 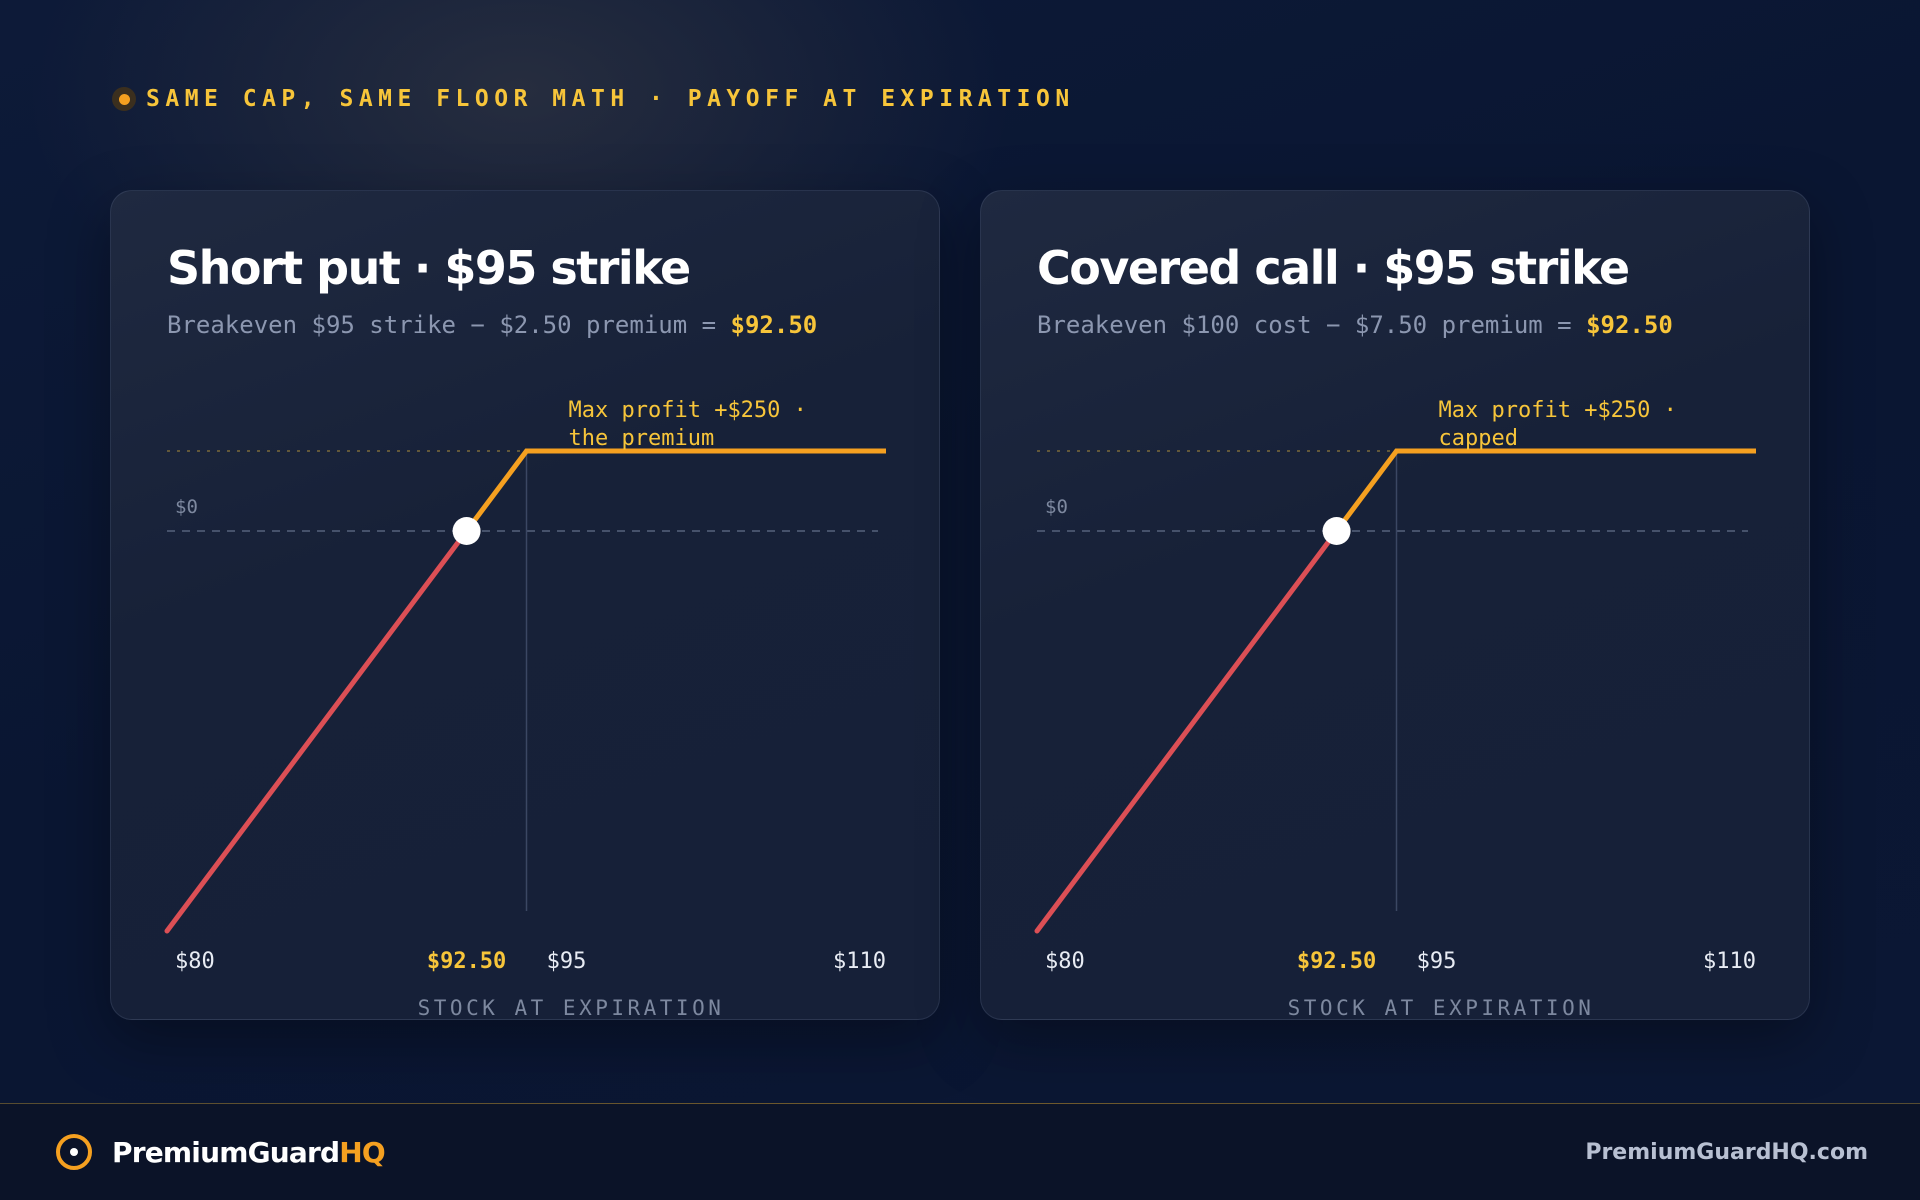 What do you see at coordinates (1478, 438) in the screenshot?
I see `max-profit-annotation: capped` at bounding box center [1478, 438].